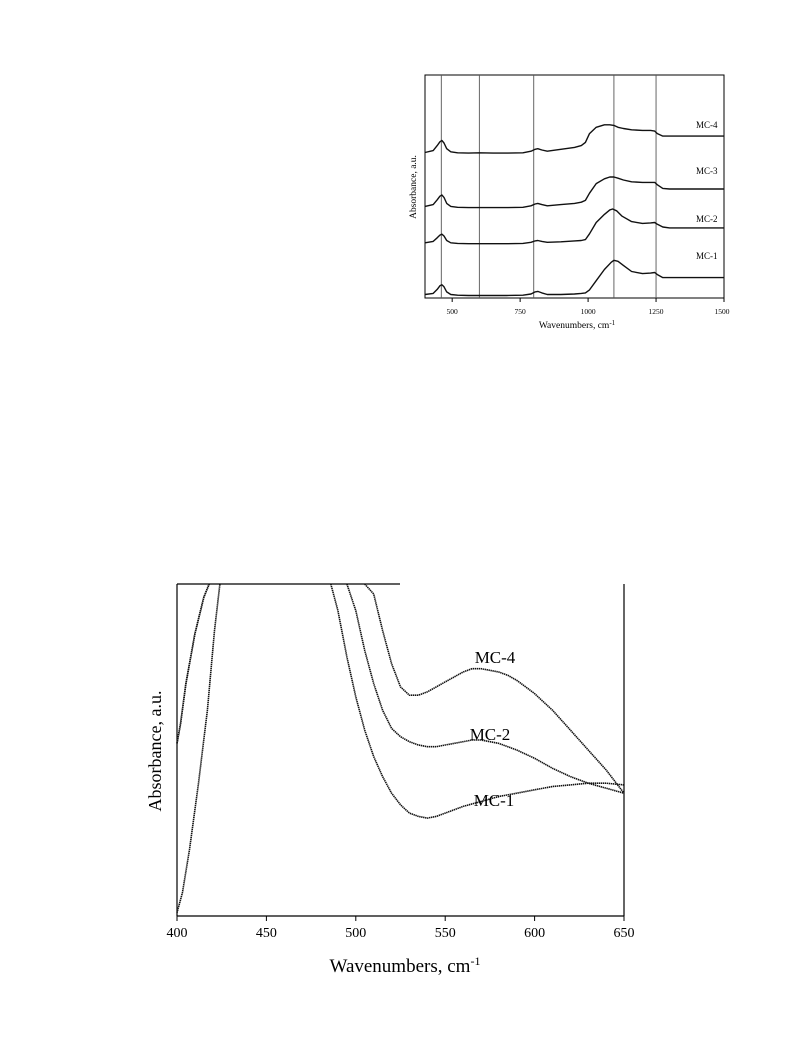 Image resolution: width=793 pixels, height=1057 pixels. I want to click on chart1-series-label-mc-3: MC-3, so click(707, 171).